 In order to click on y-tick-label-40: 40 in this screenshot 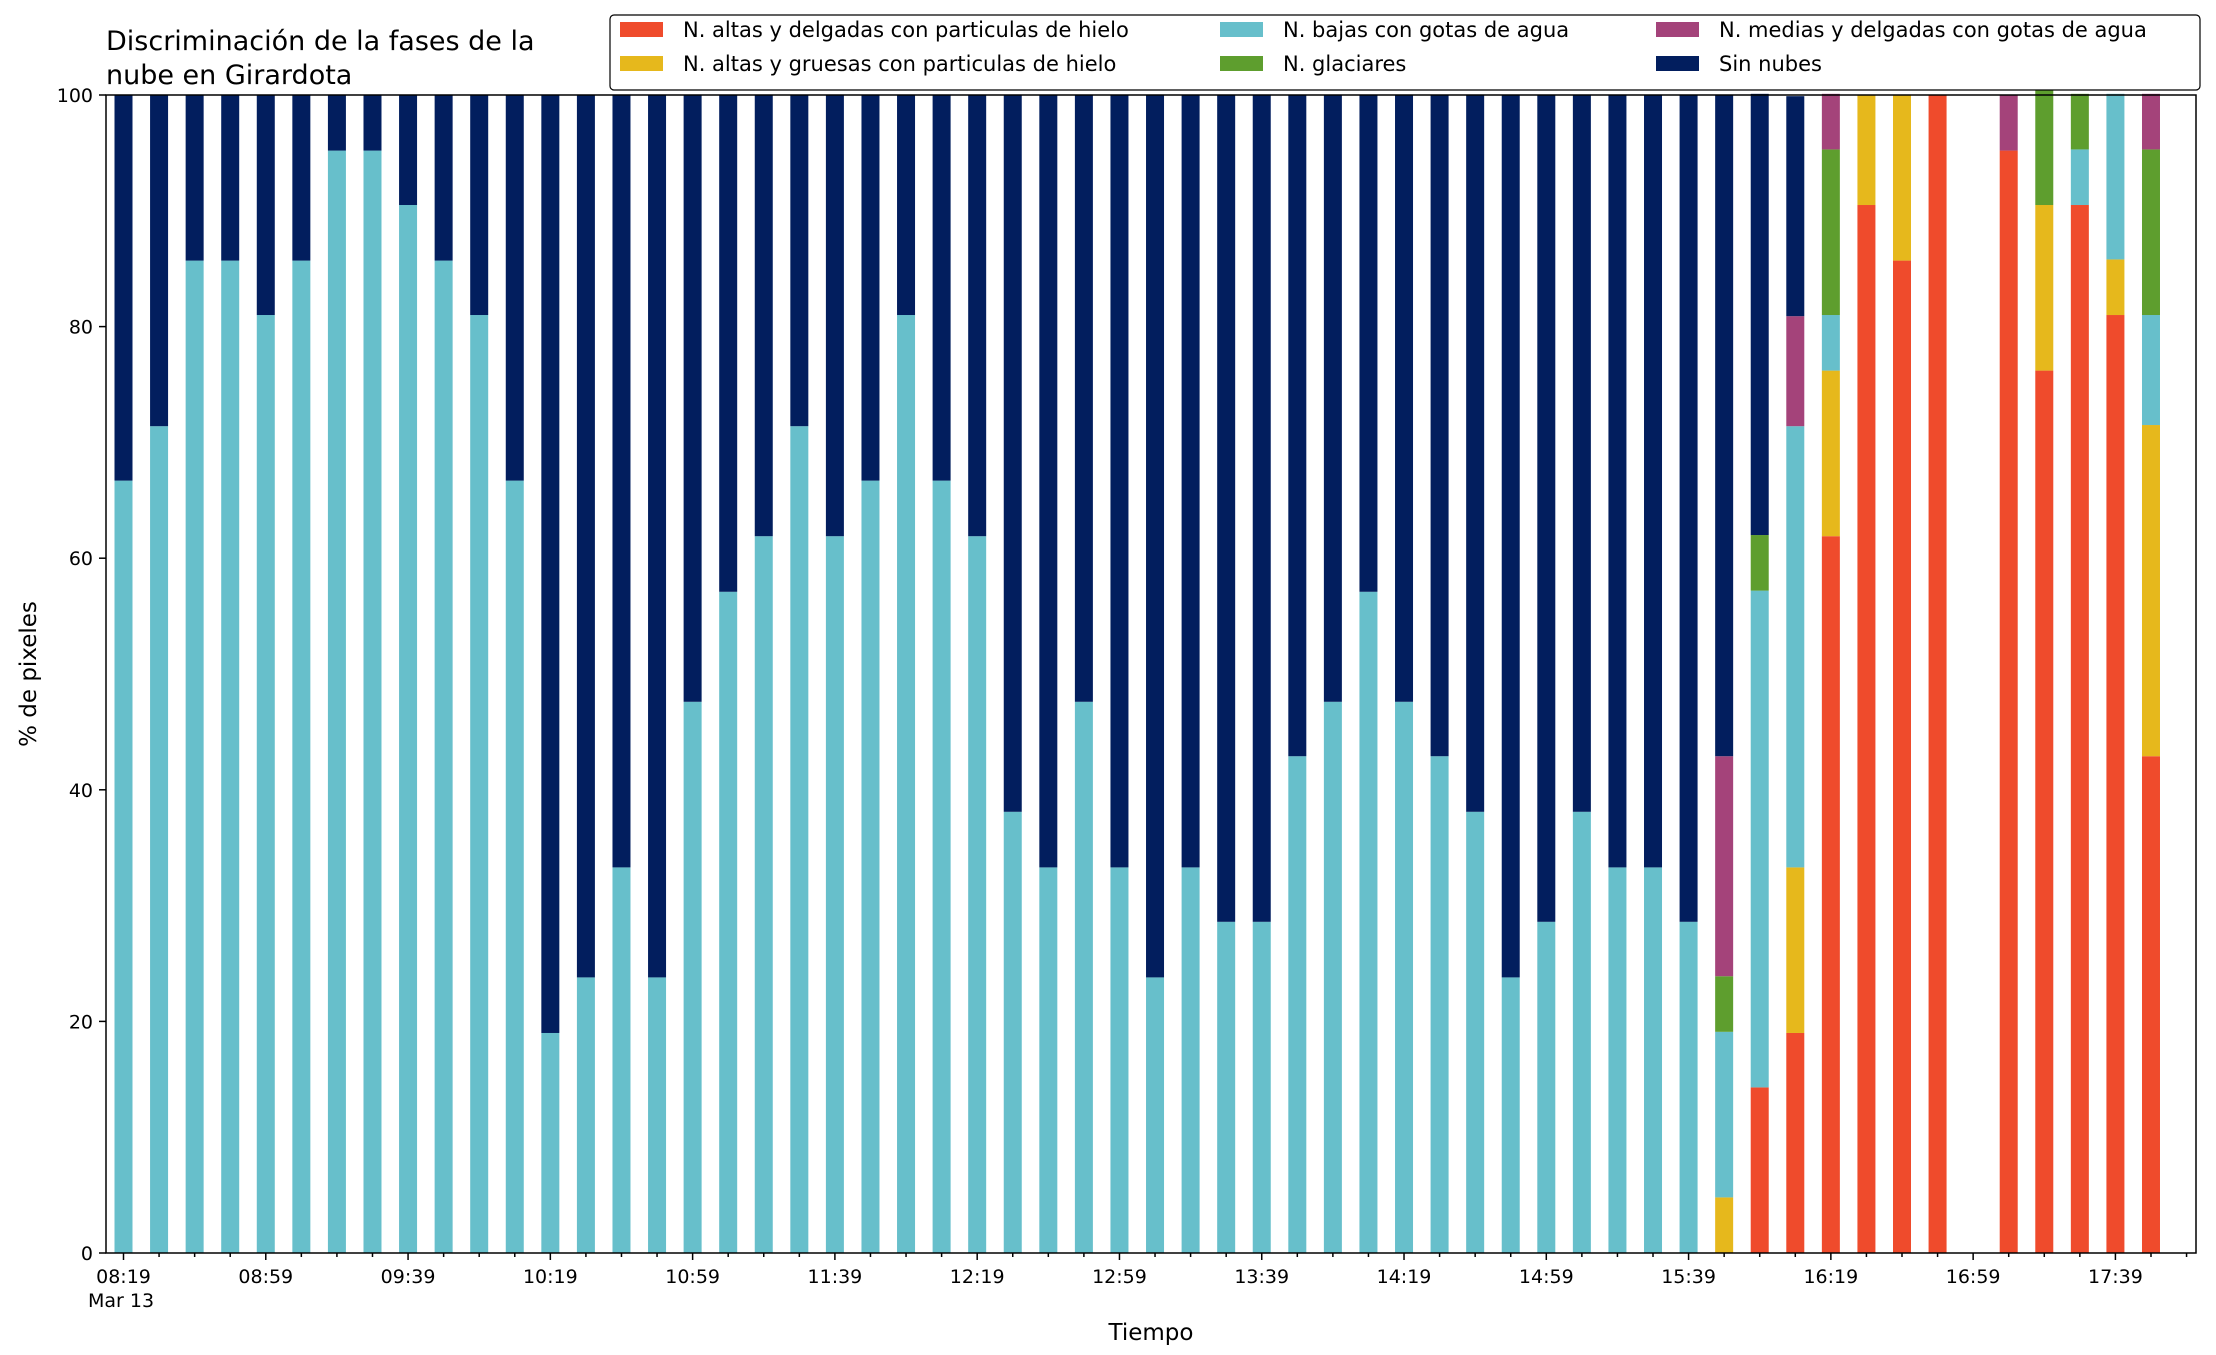, I will do `click(81, 791)`.